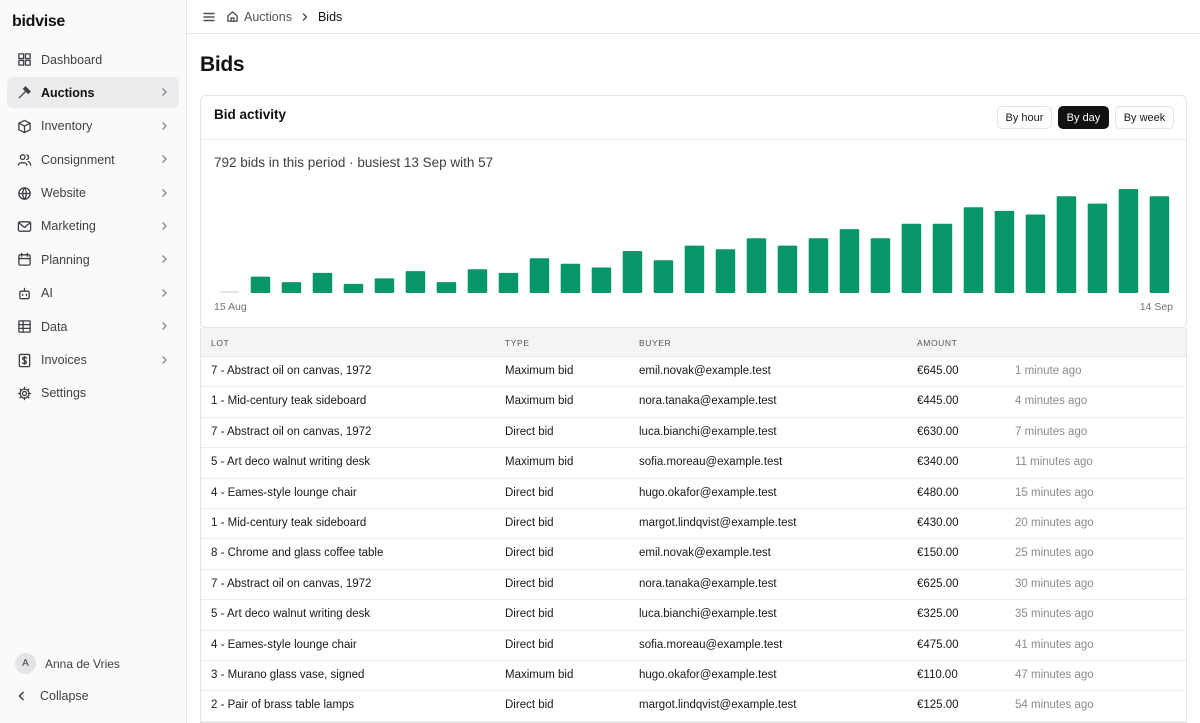 This screenshot has width=1200, height=723. Describe the element at coordinates (52, 696) in the screenshot. I see `collapse-button: Collapse` at that location.